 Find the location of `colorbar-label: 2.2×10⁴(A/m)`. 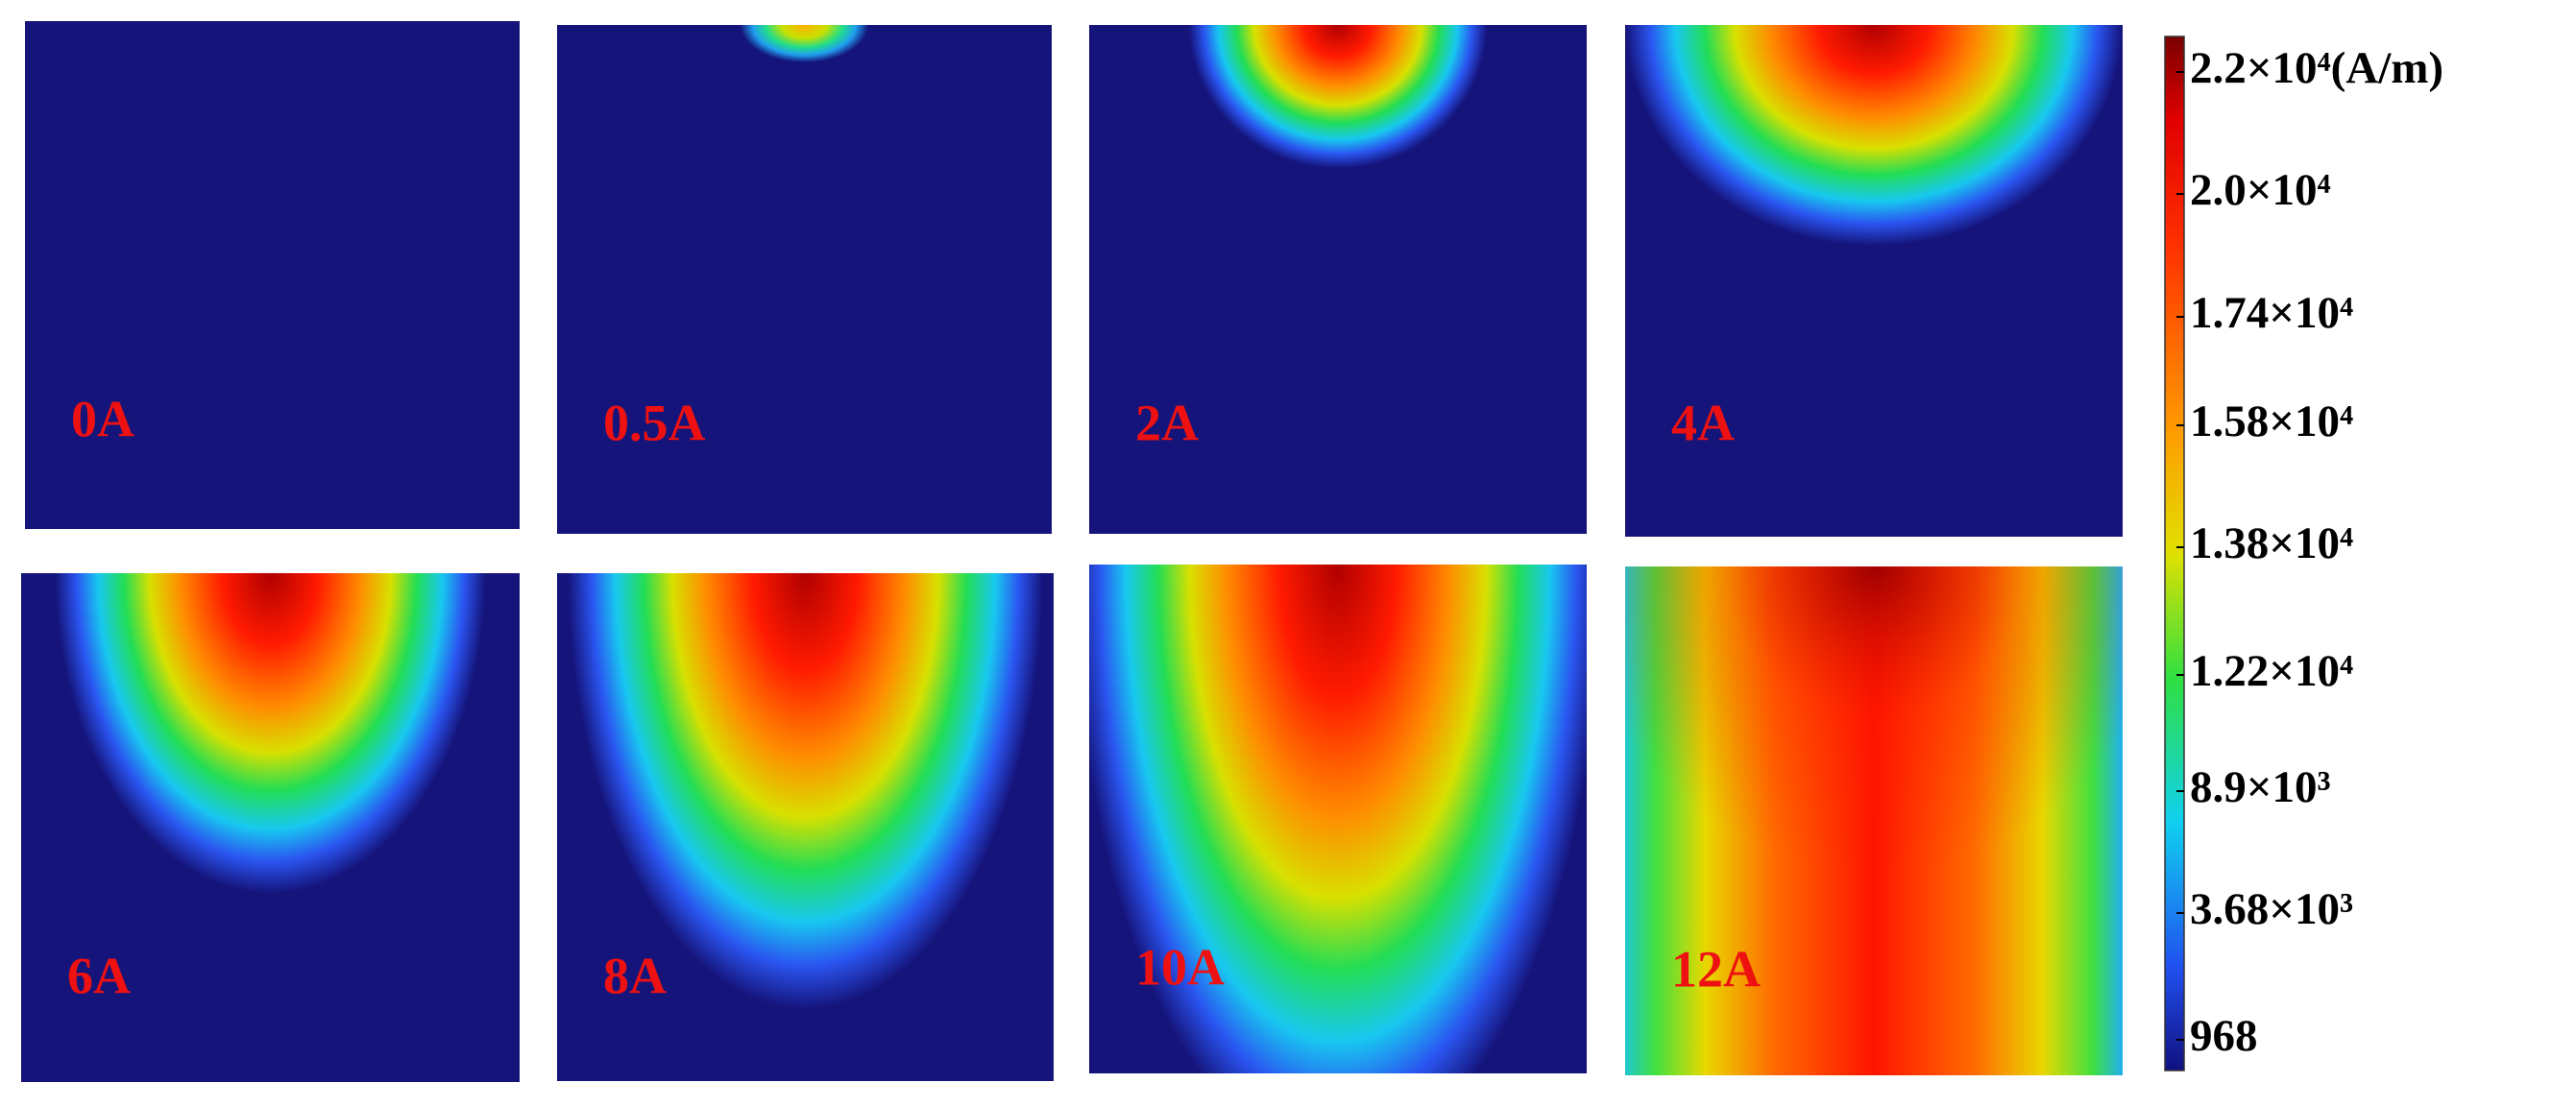

colorbar-label: 2.2×10⁴(A/m) is located at coordinates (2316, 68).